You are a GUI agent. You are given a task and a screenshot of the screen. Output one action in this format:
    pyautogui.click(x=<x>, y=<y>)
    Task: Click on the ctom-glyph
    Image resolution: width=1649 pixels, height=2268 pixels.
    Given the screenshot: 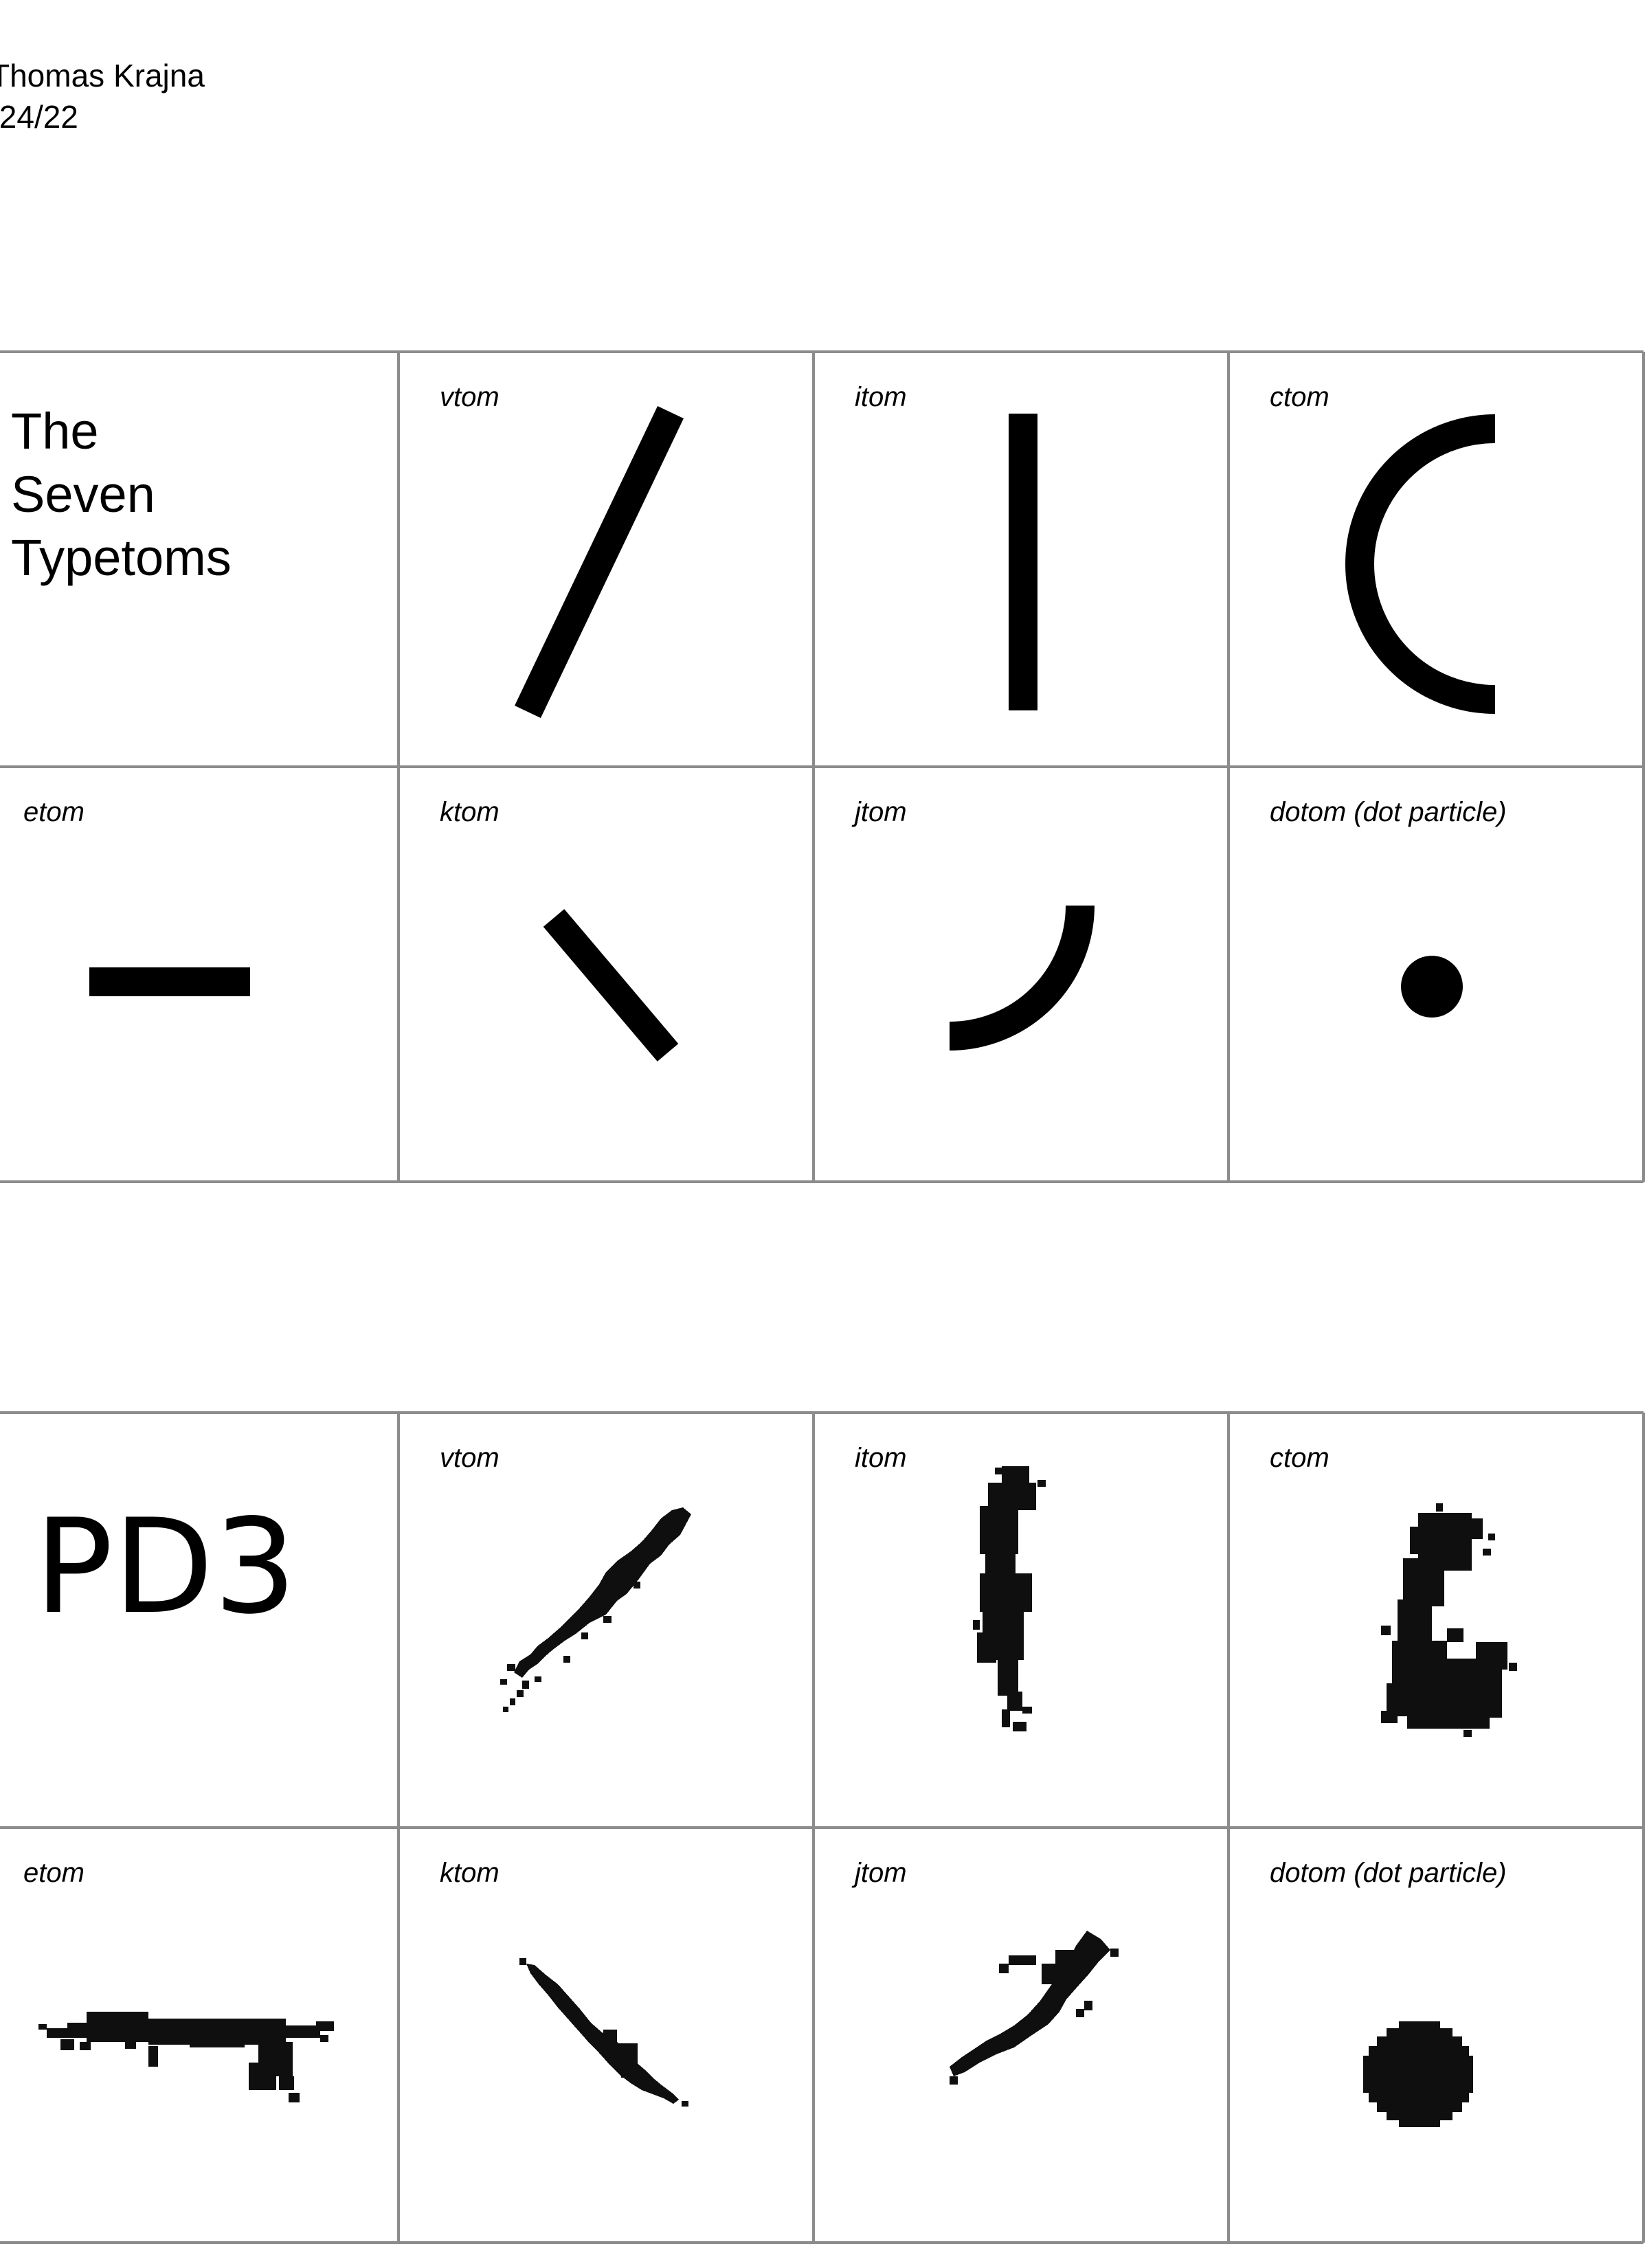 What is the action you would take?
    pyautogui.click(x=1421, y=564)
    